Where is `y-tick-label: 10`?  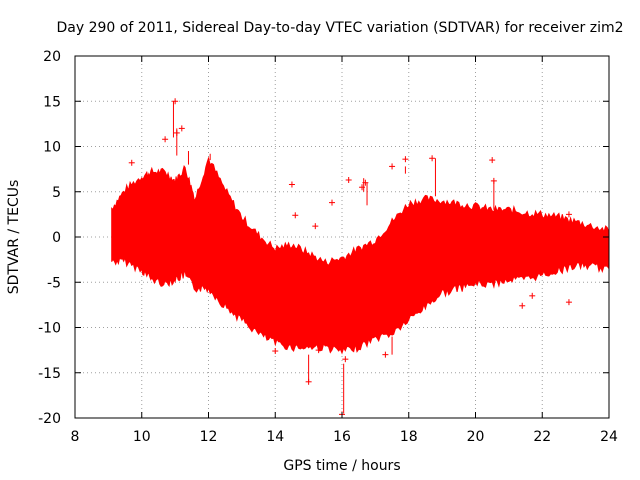
y-tick-label: 10 is located at coordinates (52, 148).